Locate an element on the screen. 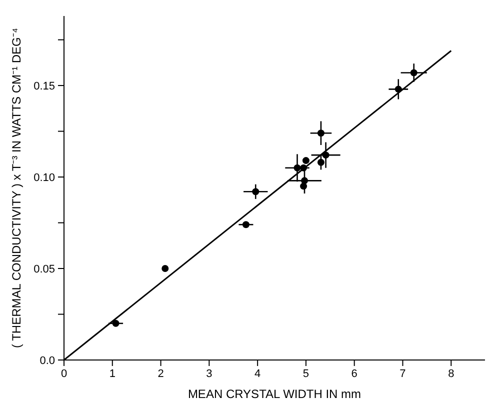 The width and height of the screenshot is (501, 418). y-tick-label: 0.15 is located at coordinates (44, 86).